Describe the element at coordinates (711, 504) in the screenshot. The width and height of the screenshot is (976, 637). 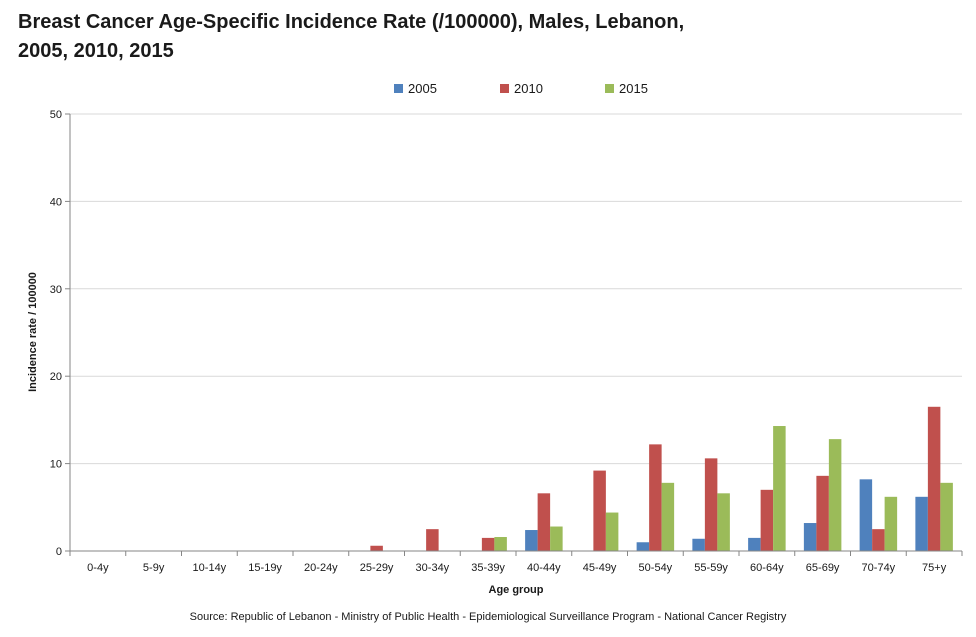
I see `bar-2010-55-59y` at that location.